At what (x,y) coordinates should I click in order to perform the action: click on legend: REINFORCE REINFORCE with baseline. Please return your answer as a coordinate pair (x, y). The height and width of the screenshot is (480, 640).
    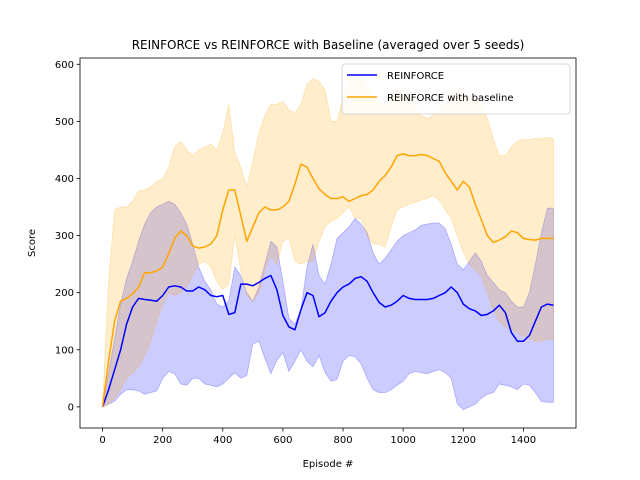
    Looking at the image, I should click on (456, 89).